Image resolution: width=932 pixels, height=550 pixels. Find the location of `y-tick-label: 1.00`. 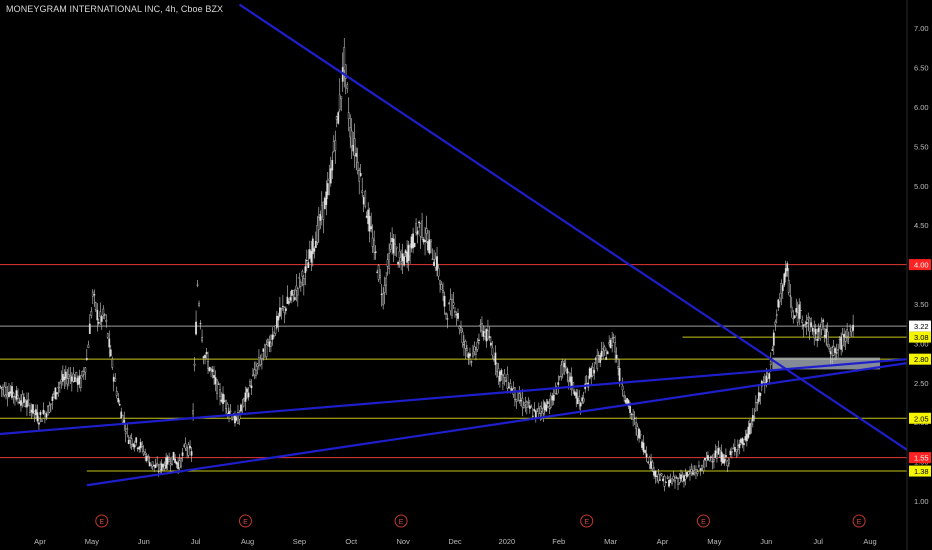

y-tick-label: 1.00 is located at coordinates (921, 501).